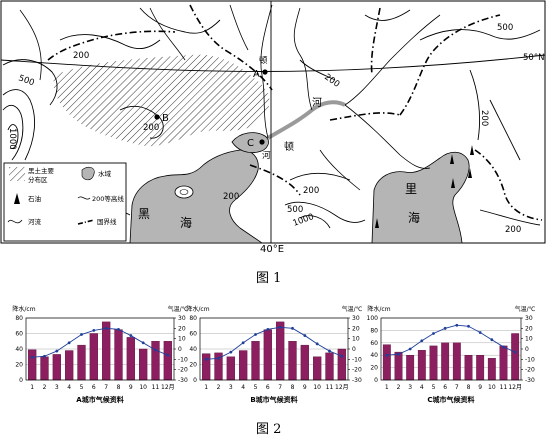 This screenshot has width=547, height=440. I want to click on x-tick-label: 9, so click(305, 387).